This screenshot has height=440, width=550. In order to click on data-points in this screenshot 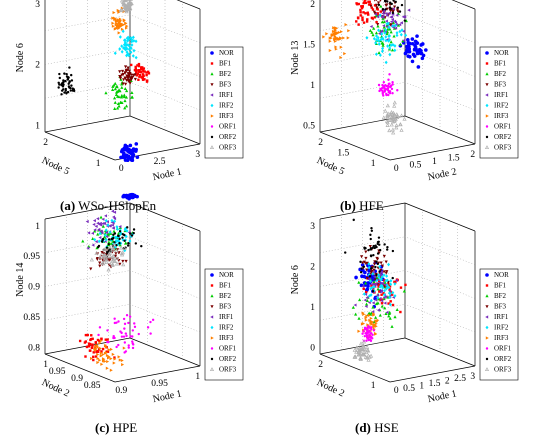, I will do `click(104, 81)`.